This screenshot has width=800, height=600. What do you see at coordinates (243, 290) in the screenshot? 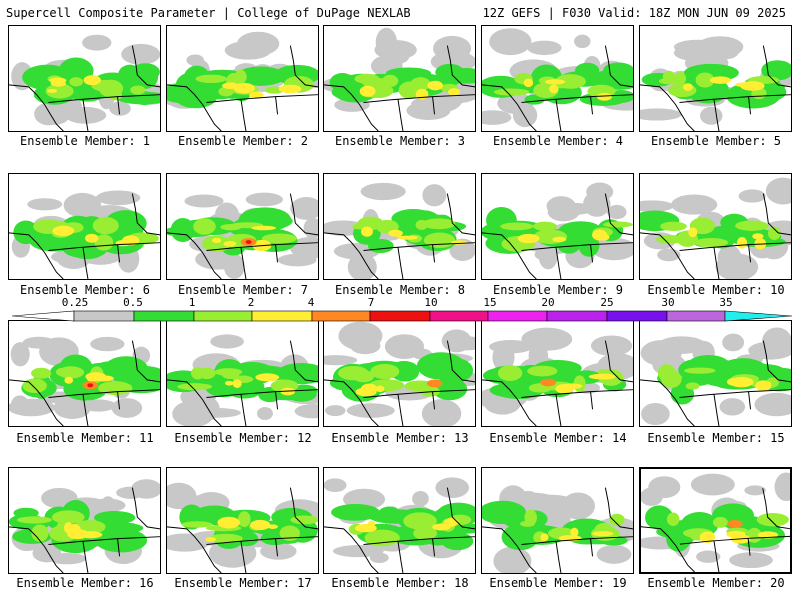
I see `ensemble-member-label: Ensemble Member: 7` at bounding box center [243, 290].